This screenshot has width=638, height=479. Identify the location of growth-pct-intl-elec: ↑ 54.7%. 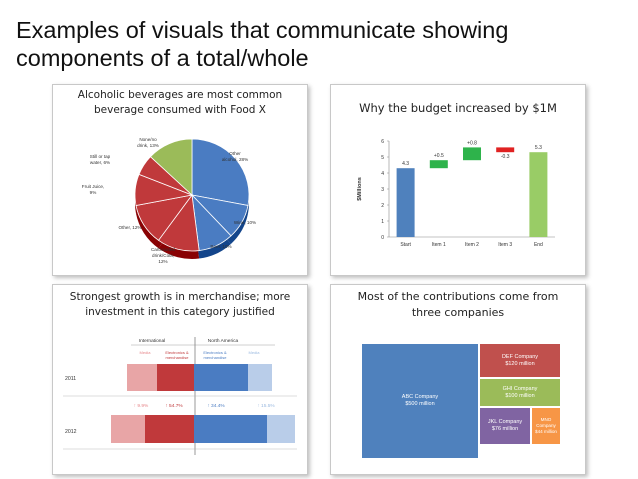
(174, 406).